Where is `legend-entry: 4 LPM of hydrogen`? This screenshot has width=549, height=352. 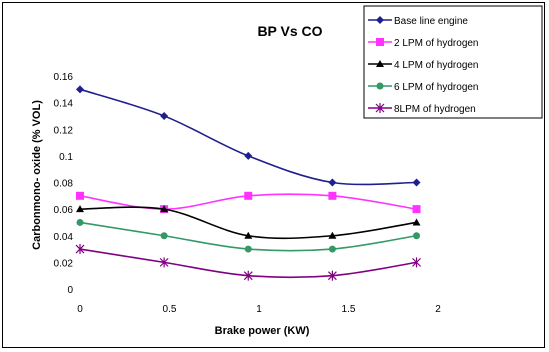
legend-entry: 4 LPM of hydrogen is located at coordinates (423, 65).